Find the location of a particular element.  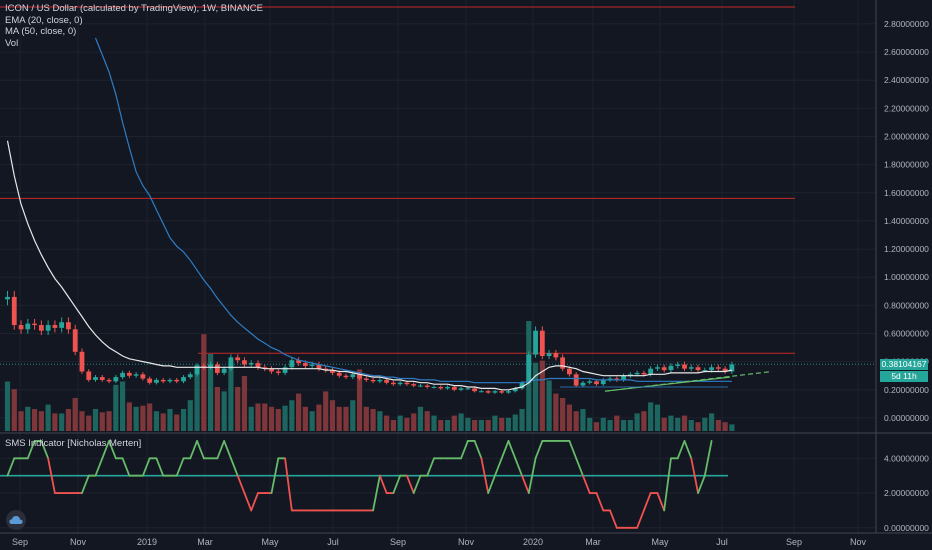

y-tick-label: 1.80000000 is located at coordinates (906, 165).